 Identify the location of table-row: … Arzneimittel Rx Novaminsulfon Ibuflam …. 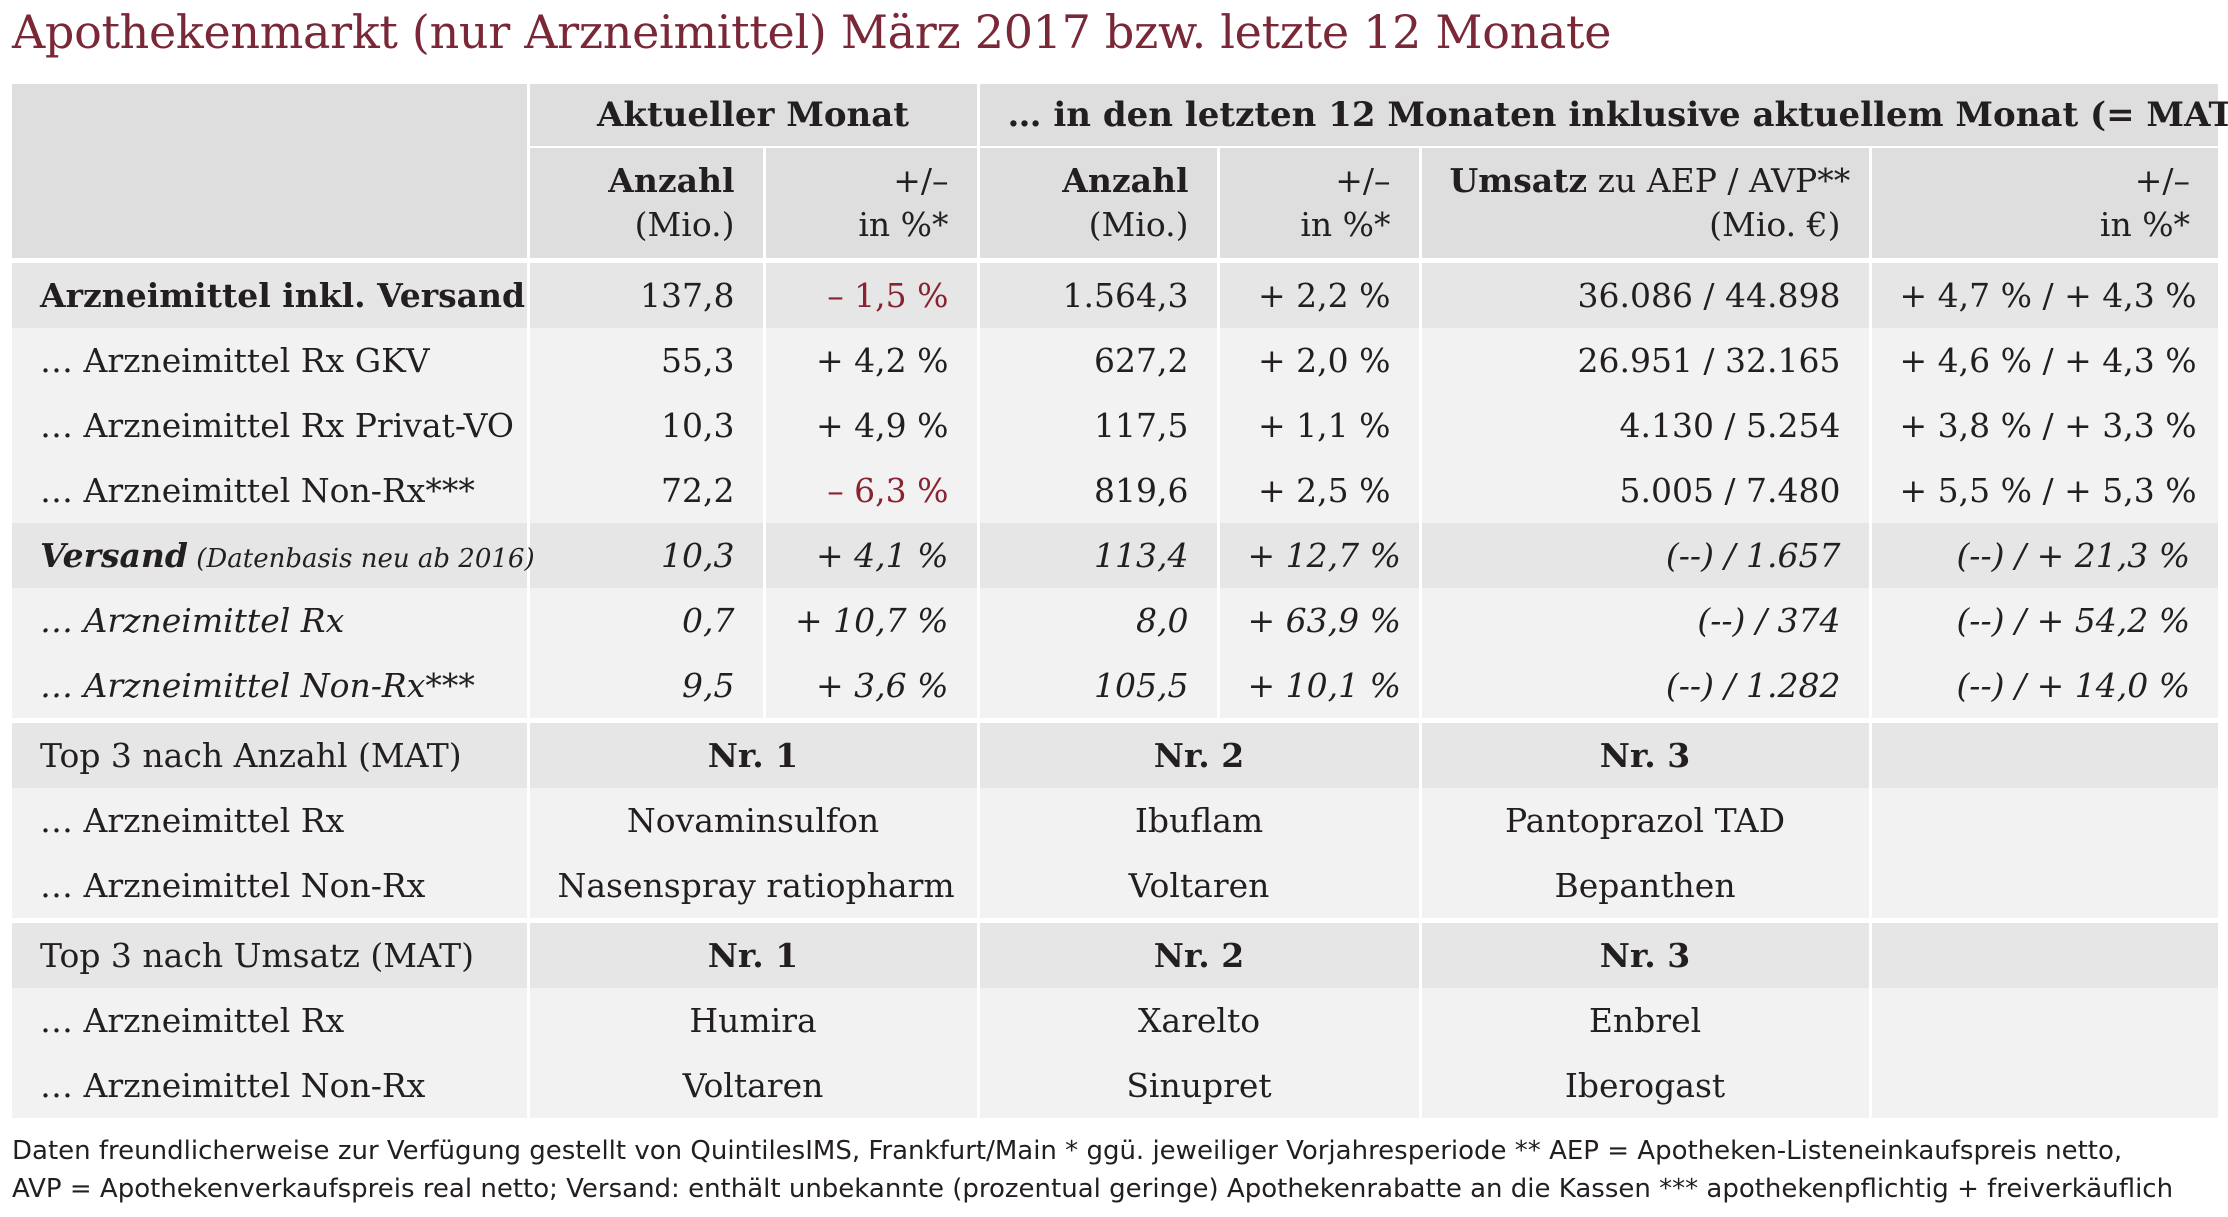
(1115, 820).